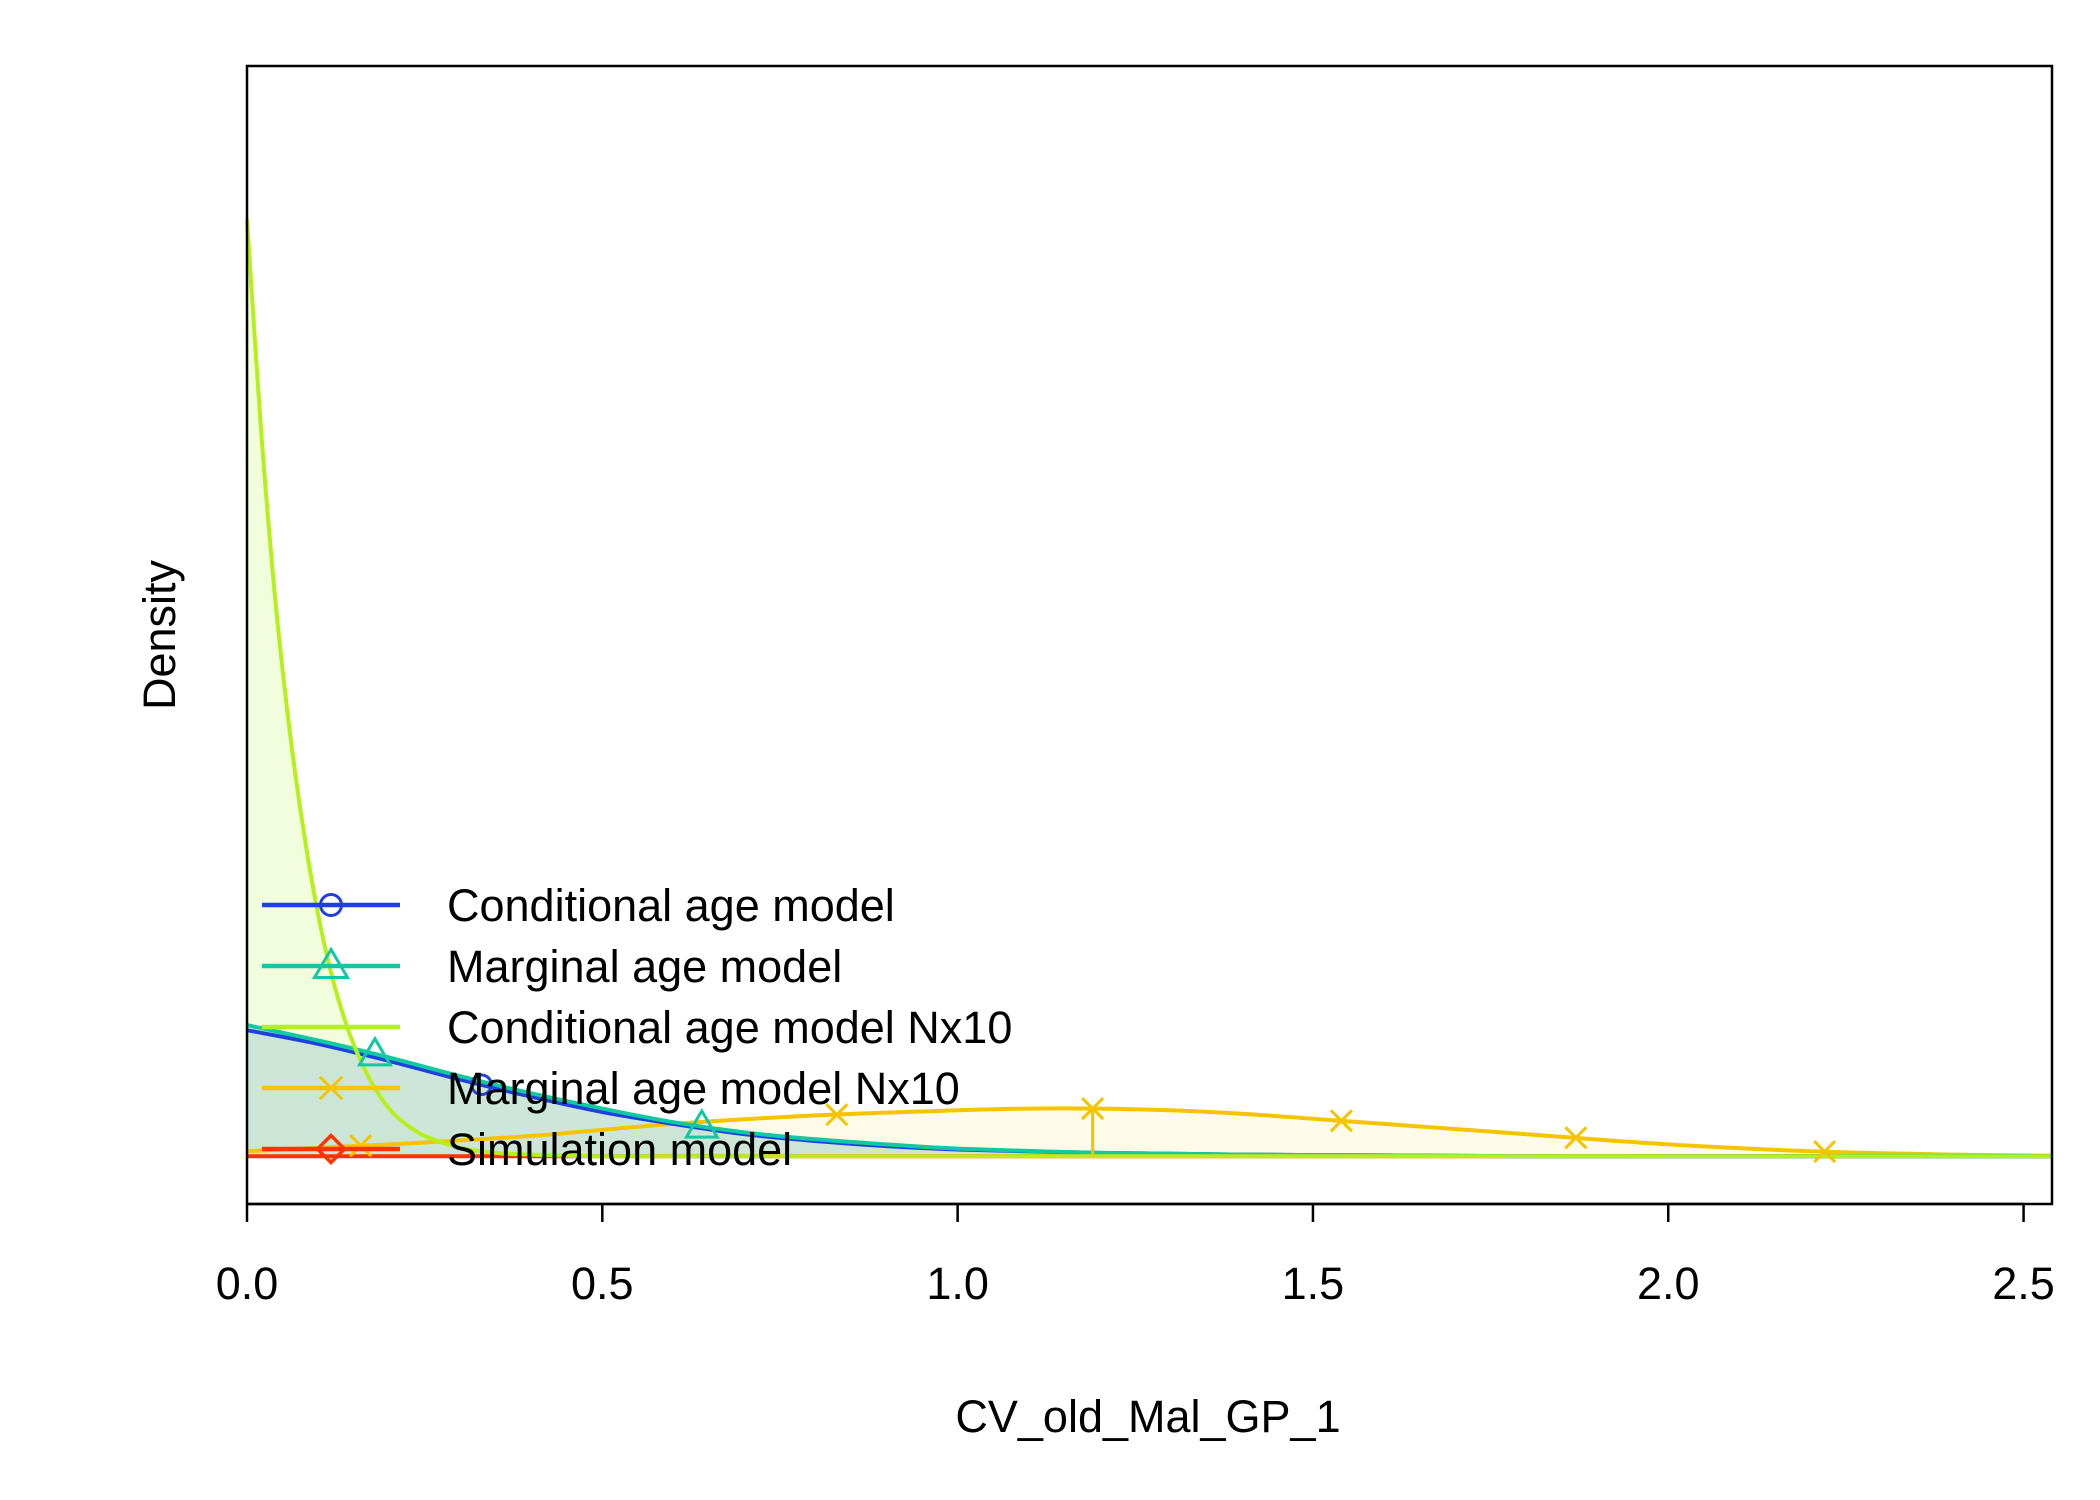 The width and height of the screenshot is (2100, 1500). Describe the element at coordinates (331, 905) in the screenshot. I see `legend-marker-conditional-age-model` at that location.